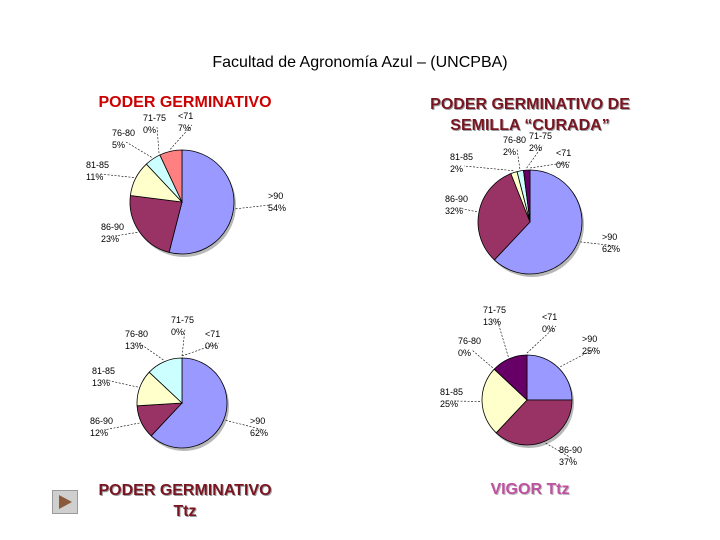 The image size is (720, 540). What do you see at coordinates (182, 320) in the screenshot?
I see `slice-label-3-5: 71-75` at bounding box center [182, 320].